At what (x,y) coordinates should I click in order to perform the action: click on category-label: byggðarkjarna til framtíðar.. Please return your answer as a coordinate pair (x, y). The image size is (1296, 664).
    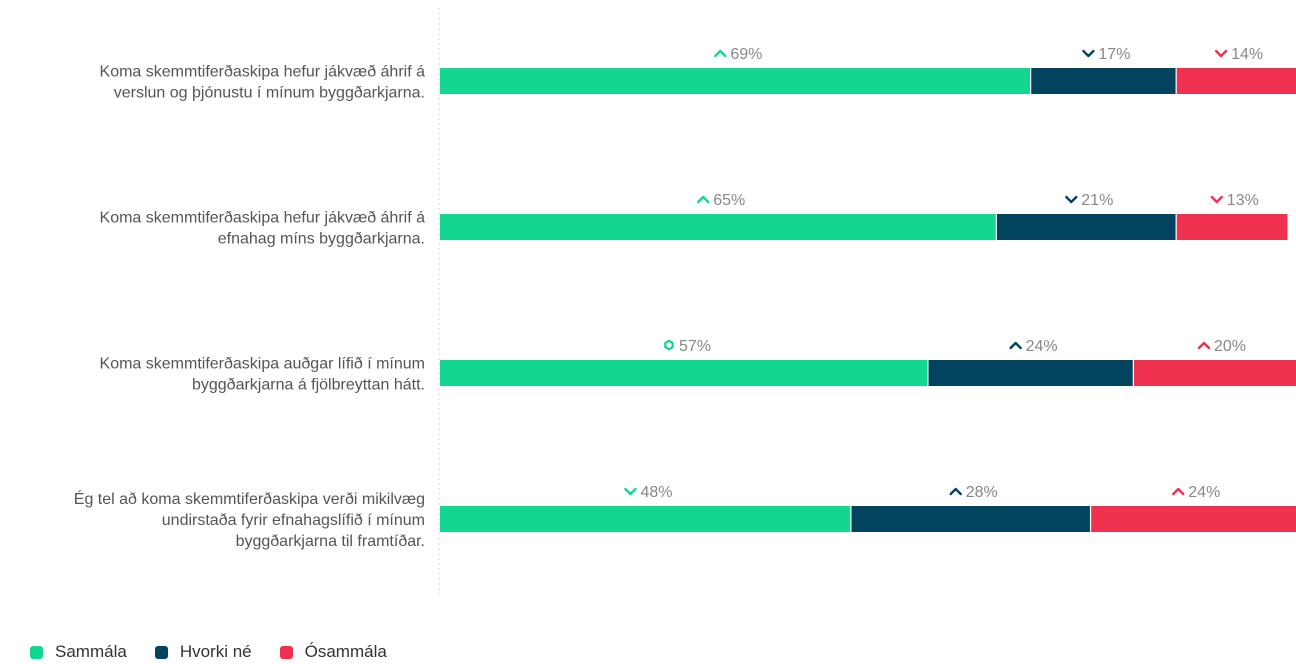
    Looking at the image, I should click on (330, 541).